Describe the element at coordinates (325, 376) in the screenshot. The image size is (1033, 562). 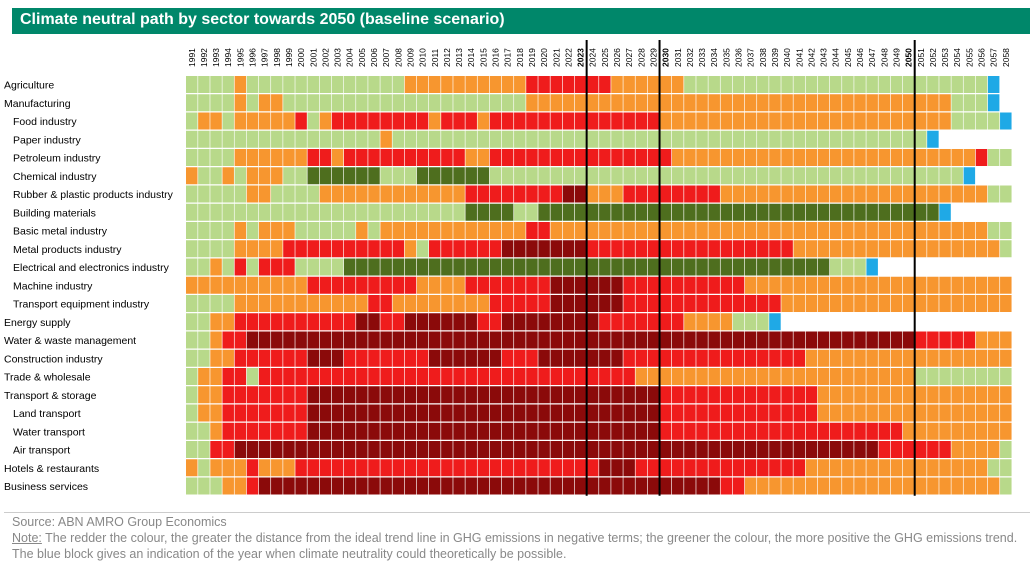
I see `heatmap-cell: Trade & wholesale 2002` at that location.